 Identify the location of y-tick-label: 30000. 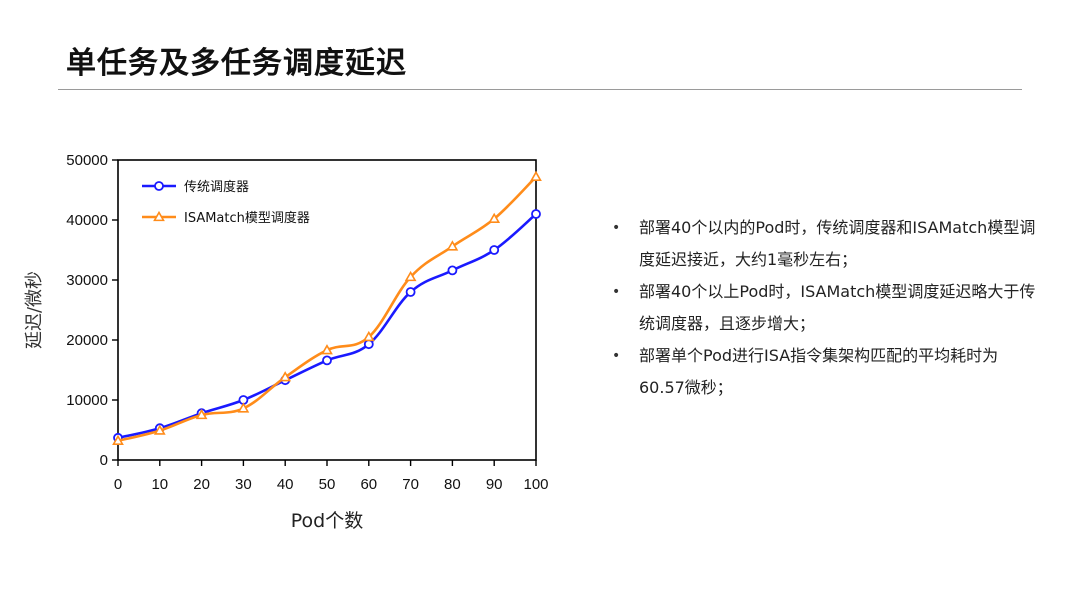
(87, 280).